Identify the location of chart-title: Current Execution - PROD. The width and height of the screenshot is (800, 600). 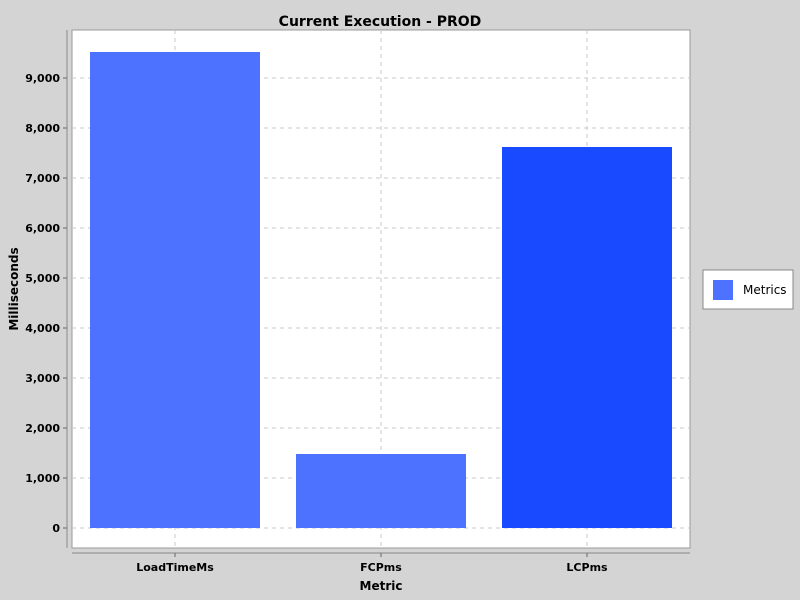
(380, 22).